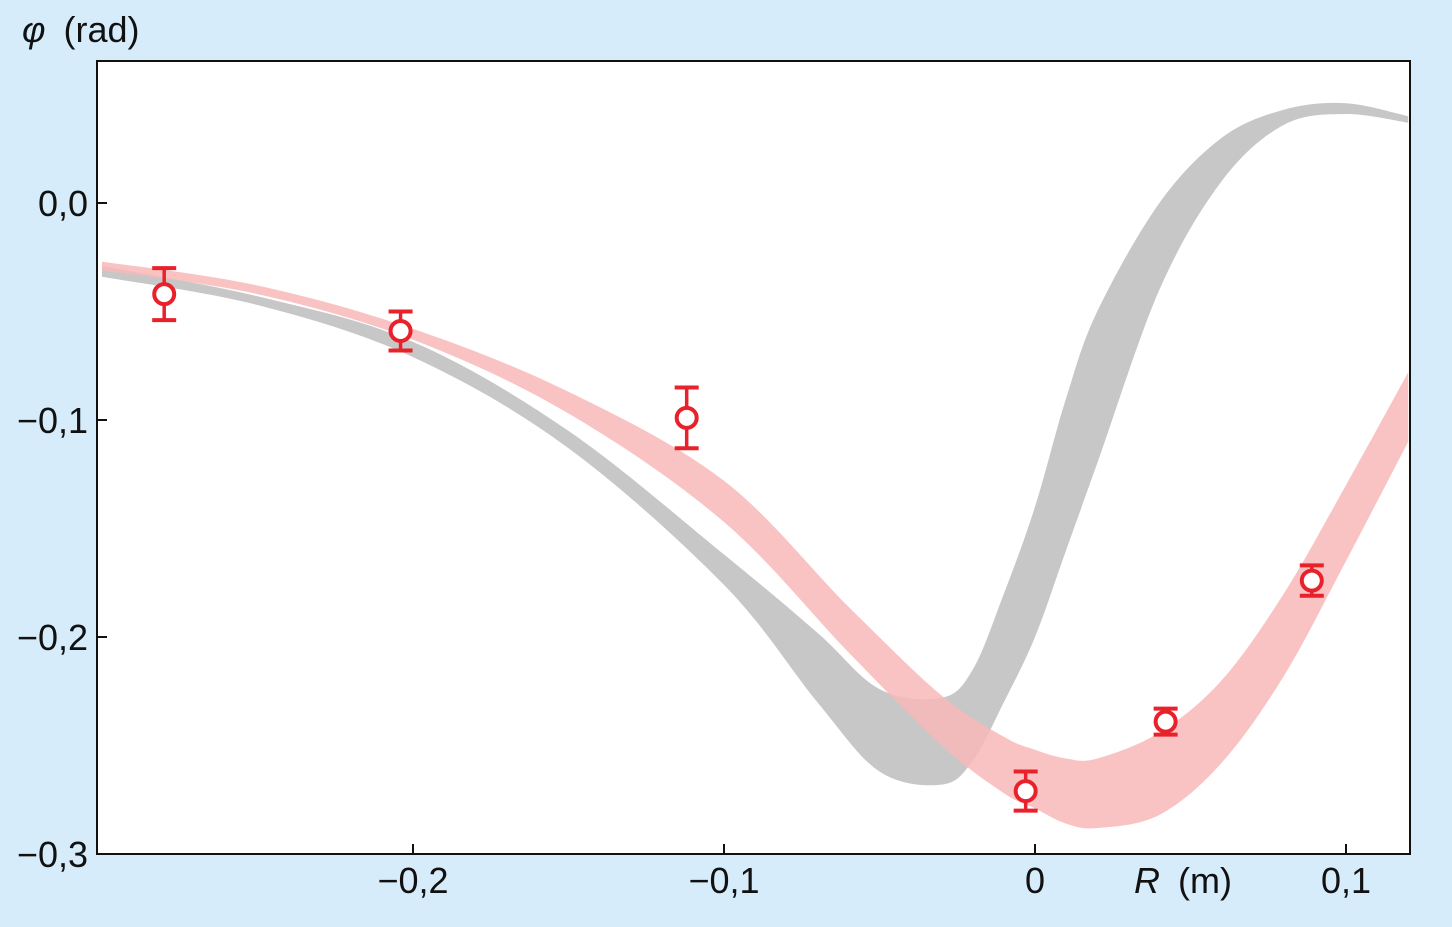 This screenshot has height=927, width=1452. Describe the element at coordinates (63, 203) in the screenshot. I see `y-tick-label: 0,0` at that location.